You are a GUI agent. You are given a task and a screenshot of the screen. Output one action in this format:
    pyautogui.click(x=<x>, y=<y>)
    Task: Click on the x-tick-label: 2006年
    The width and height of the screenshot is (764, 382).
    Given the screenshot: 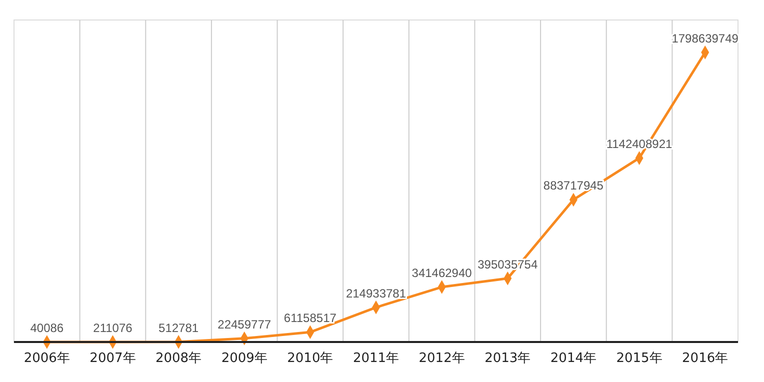 What is the action you would take?
    pyautogui.click(x=47, y=358)
    